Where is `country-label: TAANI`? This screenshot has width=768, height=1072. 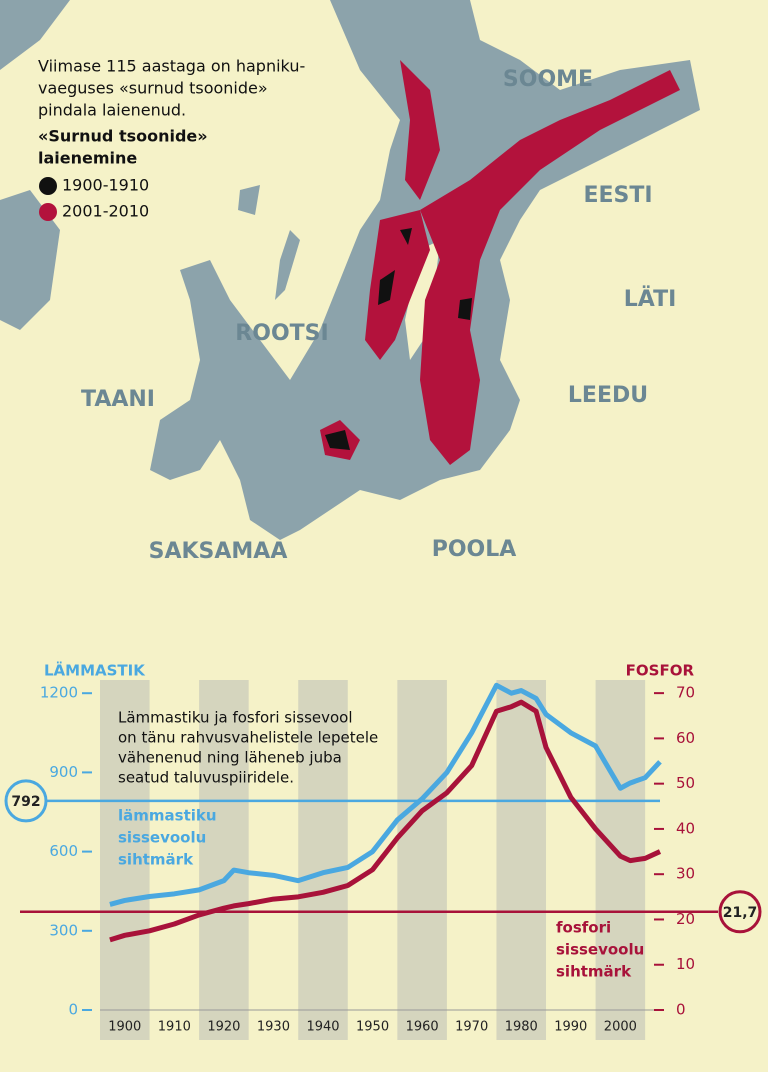 country-label: TAANI is located at coordinates (118, 399).